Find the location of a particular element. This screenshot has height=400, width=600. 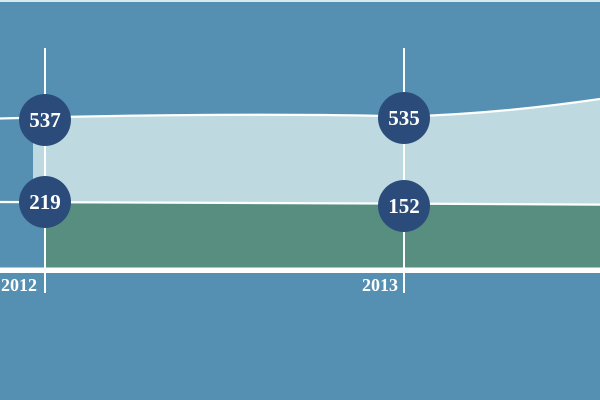

data-point-marker-upper-2012: 537 is located at coordinates (45, 120).